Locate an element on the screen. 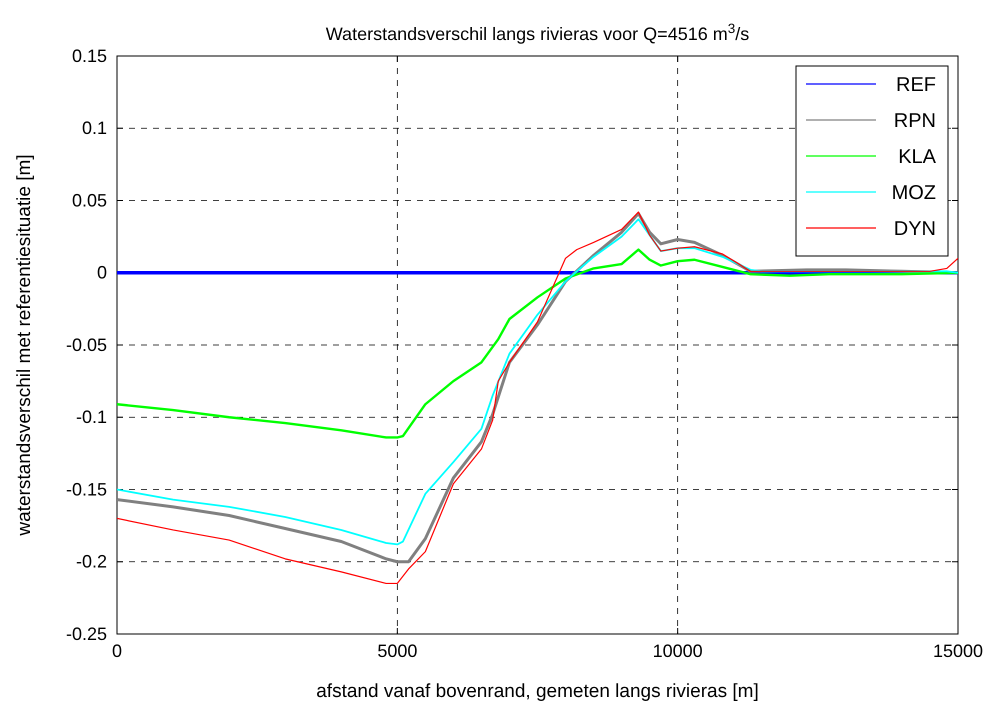  legend-label: DYN is located at coordinates (915, 229).